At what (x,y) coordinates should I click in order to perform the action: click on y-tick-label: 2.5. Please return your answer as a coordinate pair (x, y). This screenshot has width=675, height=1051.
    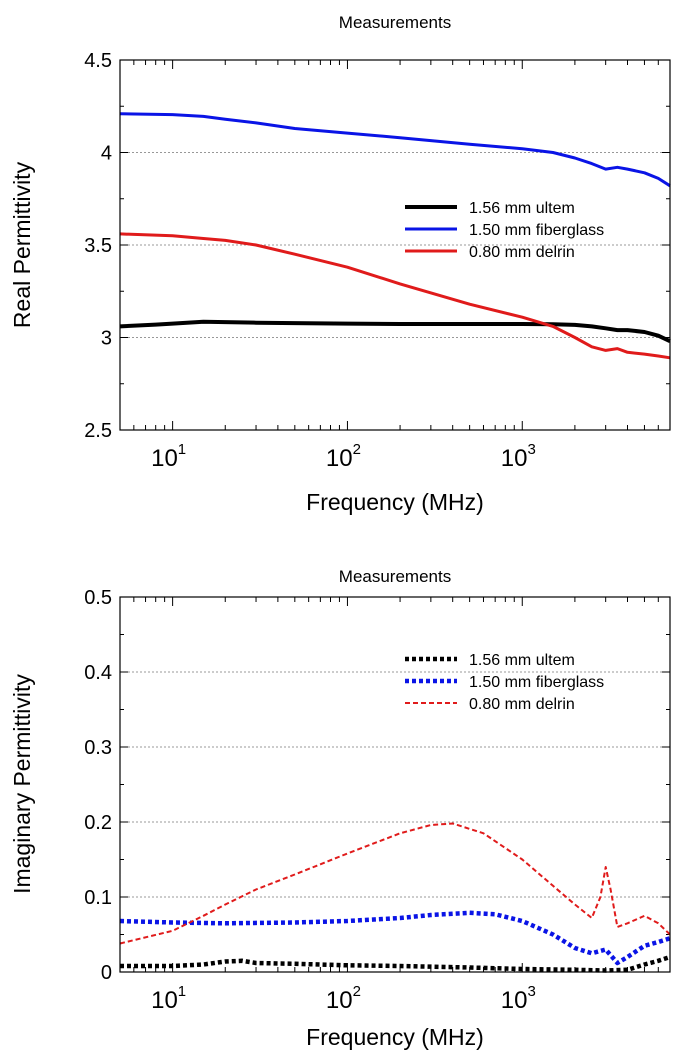
    Looking at the image, I should click on (98, 431).